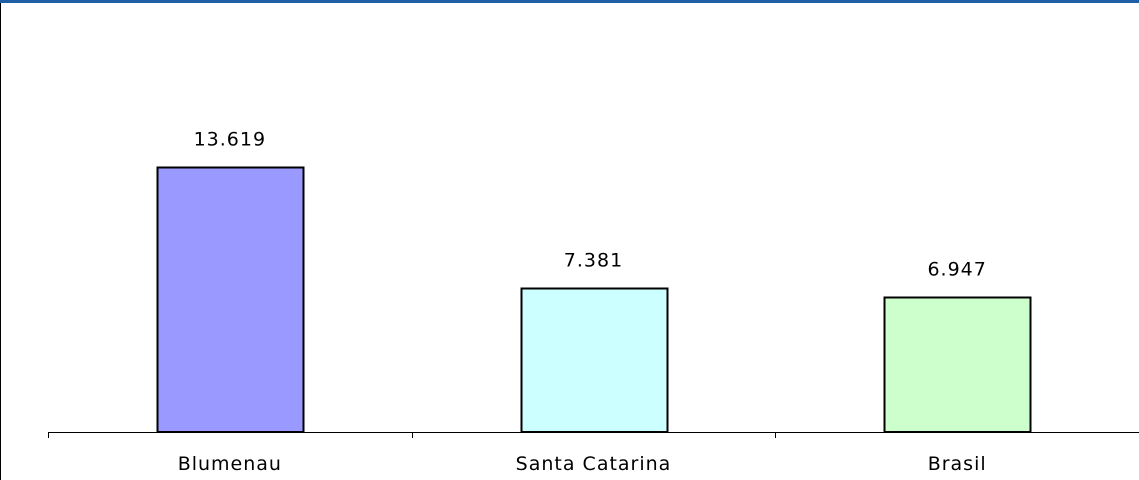 The image size is (1139, 480). What do you see at coordinates (230, 140) in the screenshot?
I see `data-label: 13.619` at bounding box center [230, 140].